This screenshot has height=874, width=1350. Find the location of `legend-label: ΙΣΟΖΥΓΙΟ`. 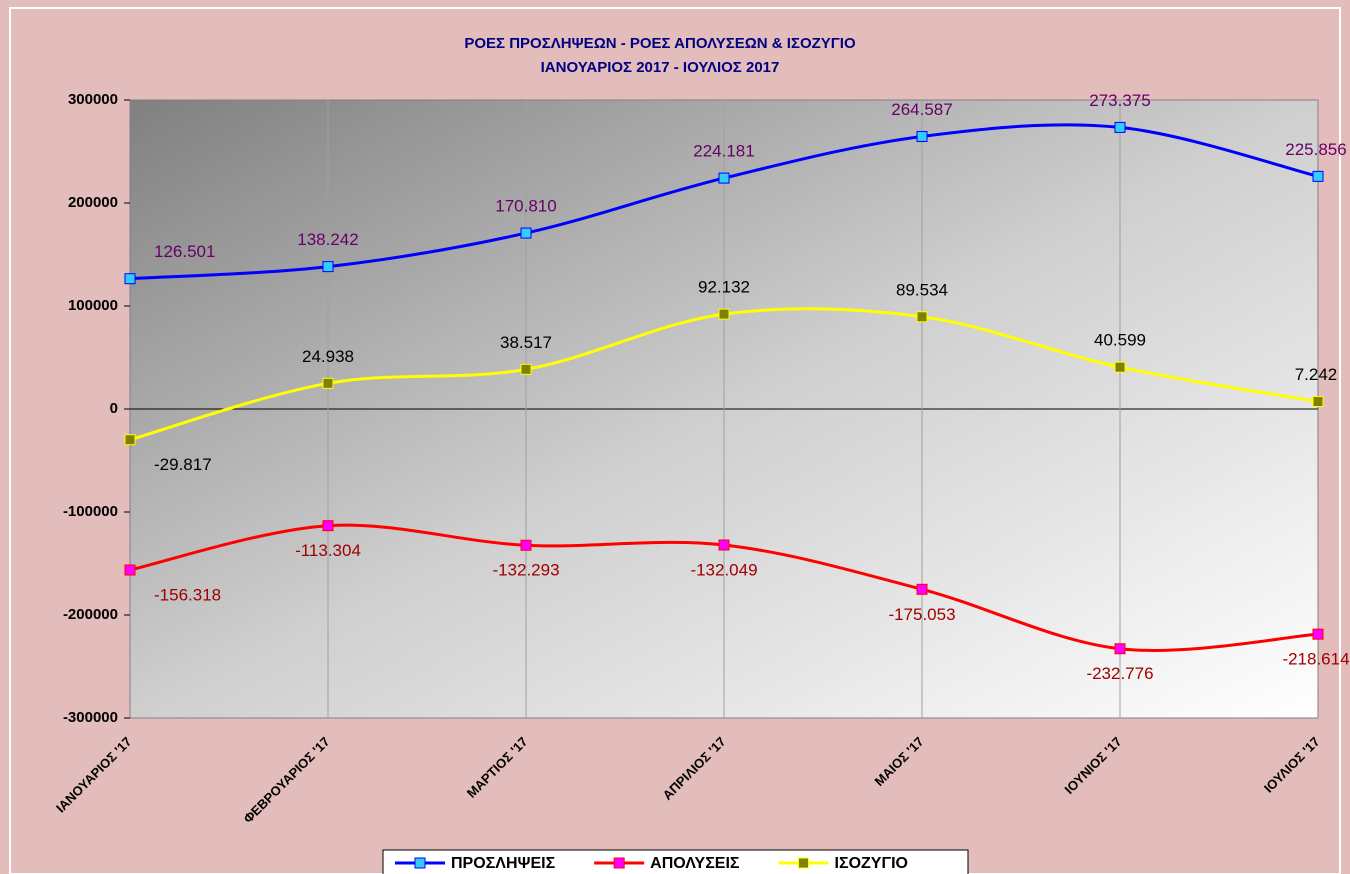

legend-label: ΙΣΟΖΥΓΙΟ is located at coordinates (871, 863).